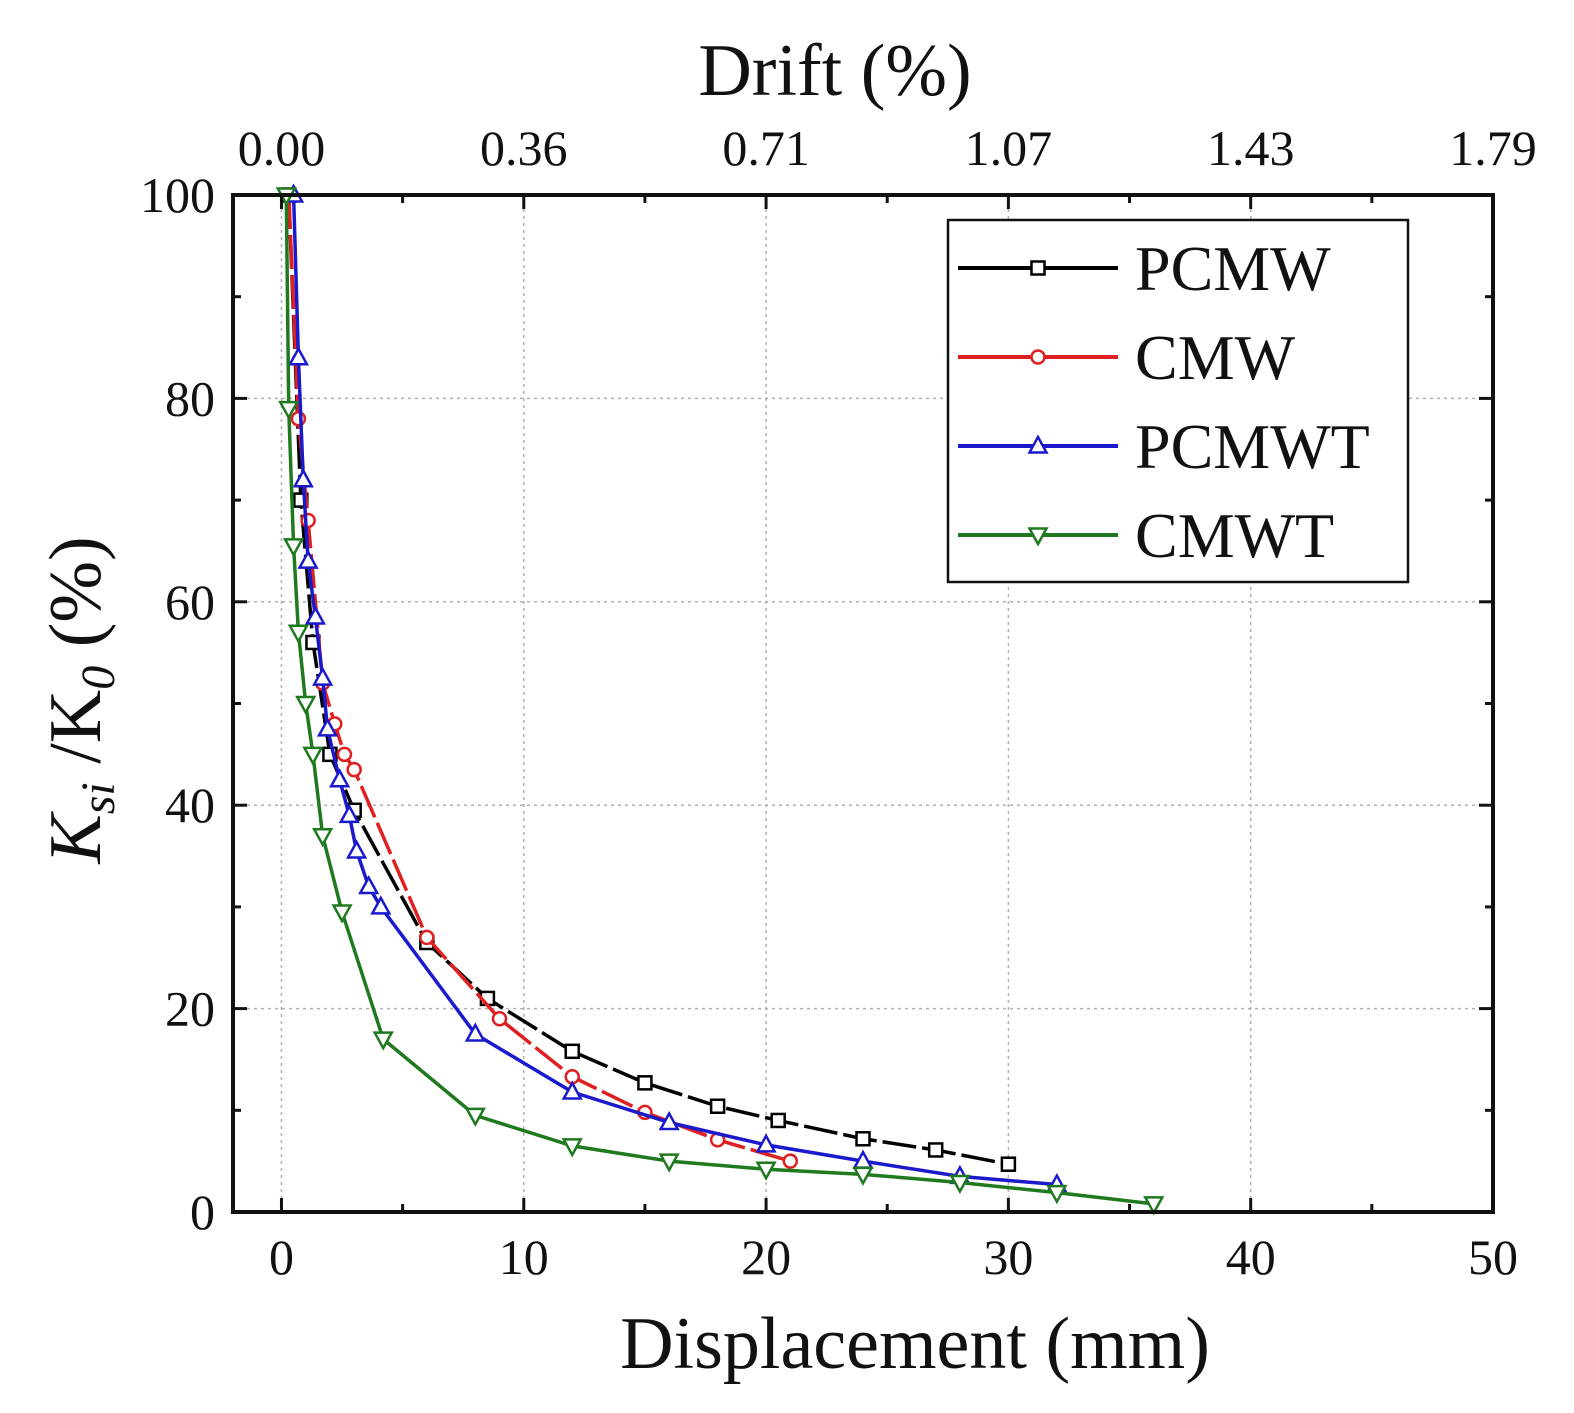  Describe the element at coordinates (915, 1344) in the screenshot. I see `x-axis-title: Displacement (mm)` at that location.